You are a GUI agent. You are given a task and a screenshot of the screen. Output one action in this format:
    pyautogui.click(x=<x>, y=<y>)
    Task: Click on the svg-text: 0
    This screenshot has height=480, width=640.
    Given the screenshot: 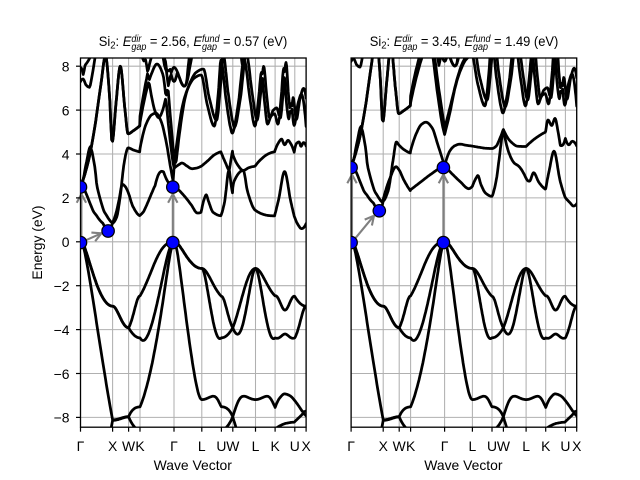 What is the action you would take?
    pyautogui.click(x=66, y=242)
    